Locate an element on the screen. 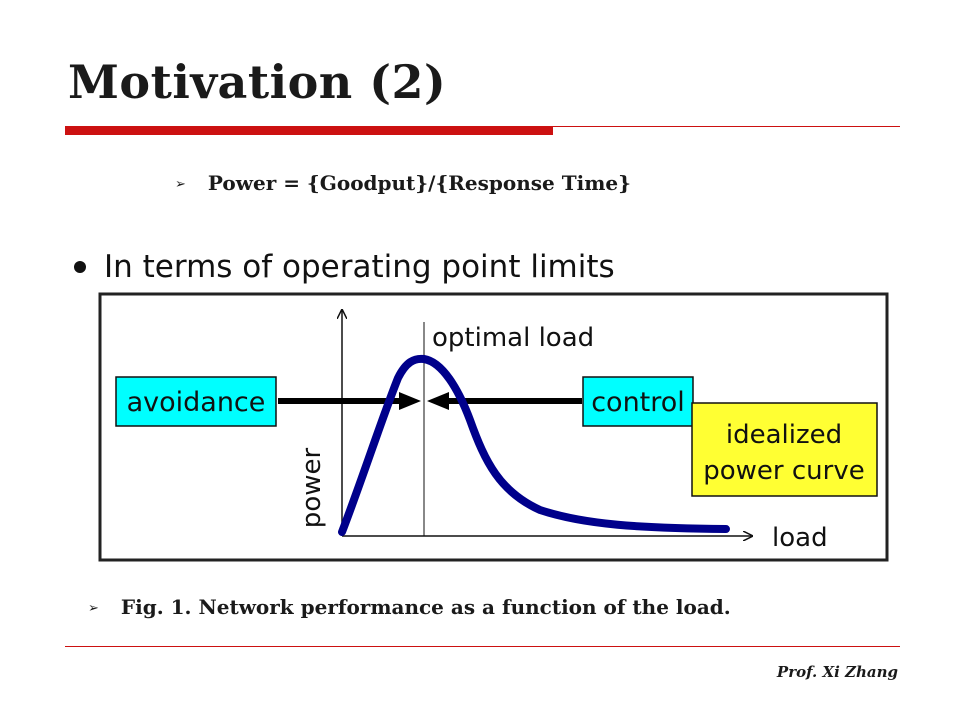 Image resolution: width=960 pixels, height=720 pixels. title-underline-thin is located at coordinates (726, 126).